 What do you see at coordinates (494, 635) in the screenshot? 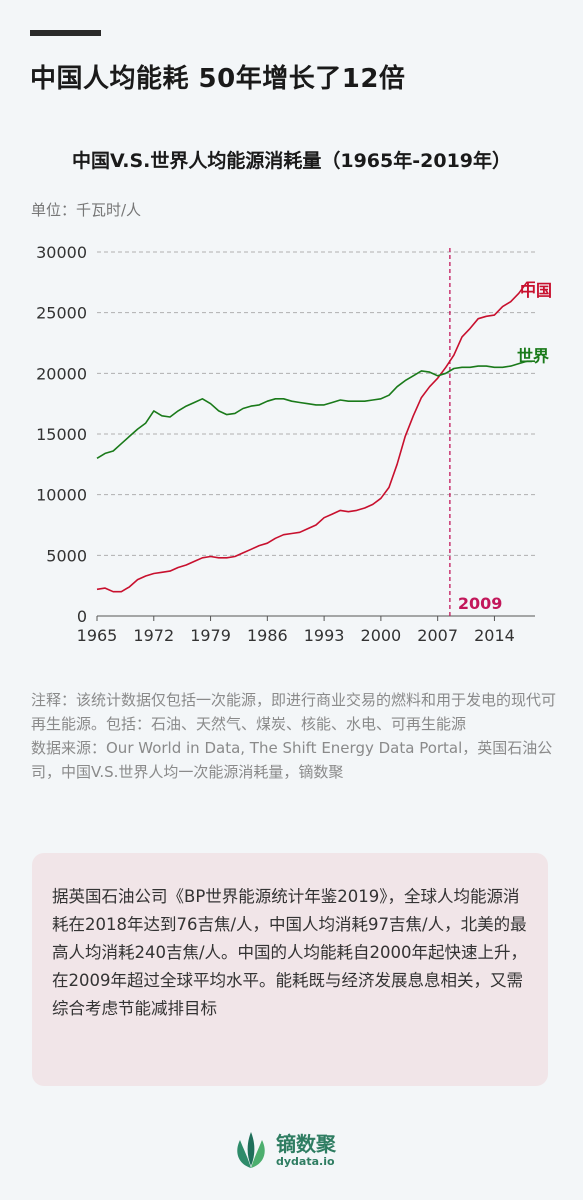
I see `x-tick-label: 2014` at bounding box center [494, 635].